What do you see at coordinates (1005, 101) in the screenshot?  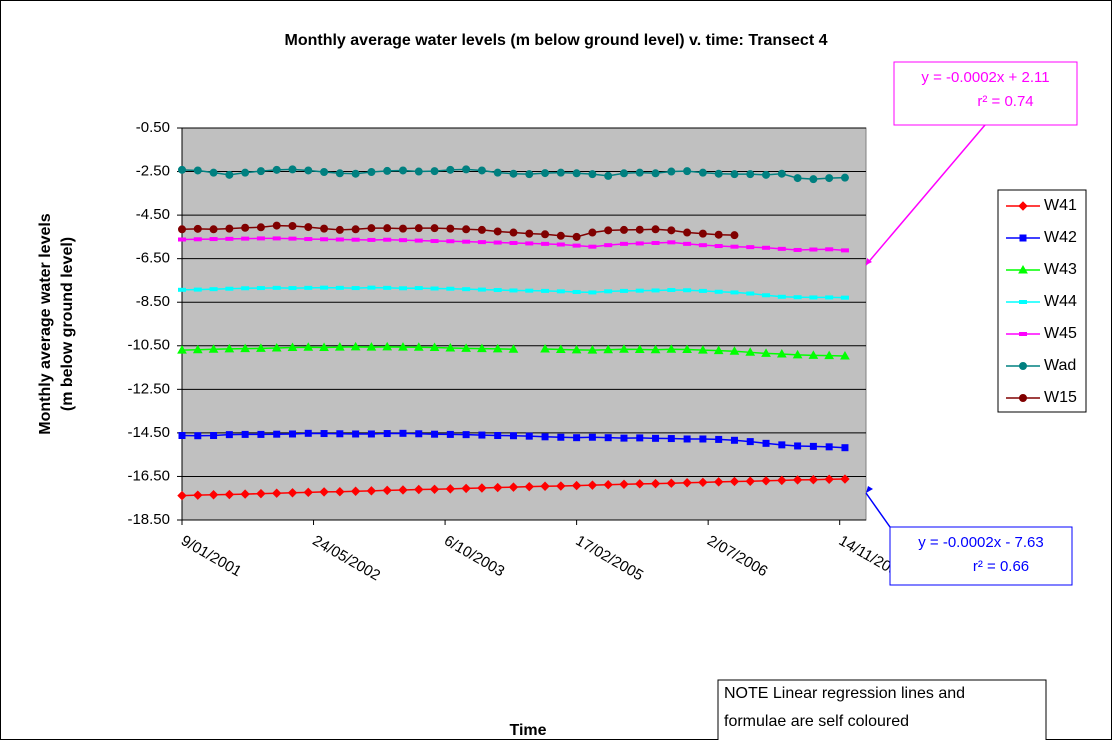 I see `annotation-text: r² = 0.74` at bounding box center [1005, 101].